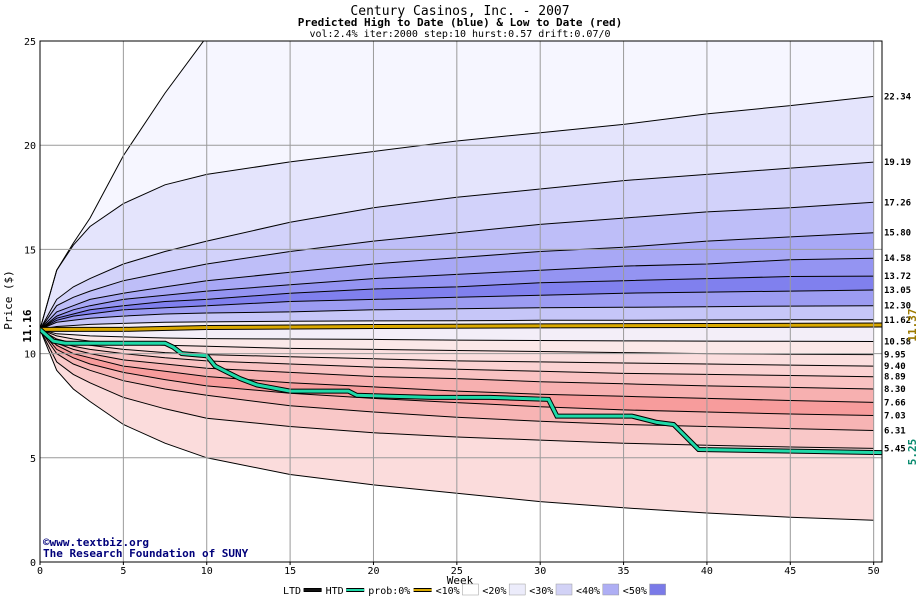 Image resolution: width=920 pixels, height=600 pixels. I want to click on x-tick-label: 20, so click(373, 571).